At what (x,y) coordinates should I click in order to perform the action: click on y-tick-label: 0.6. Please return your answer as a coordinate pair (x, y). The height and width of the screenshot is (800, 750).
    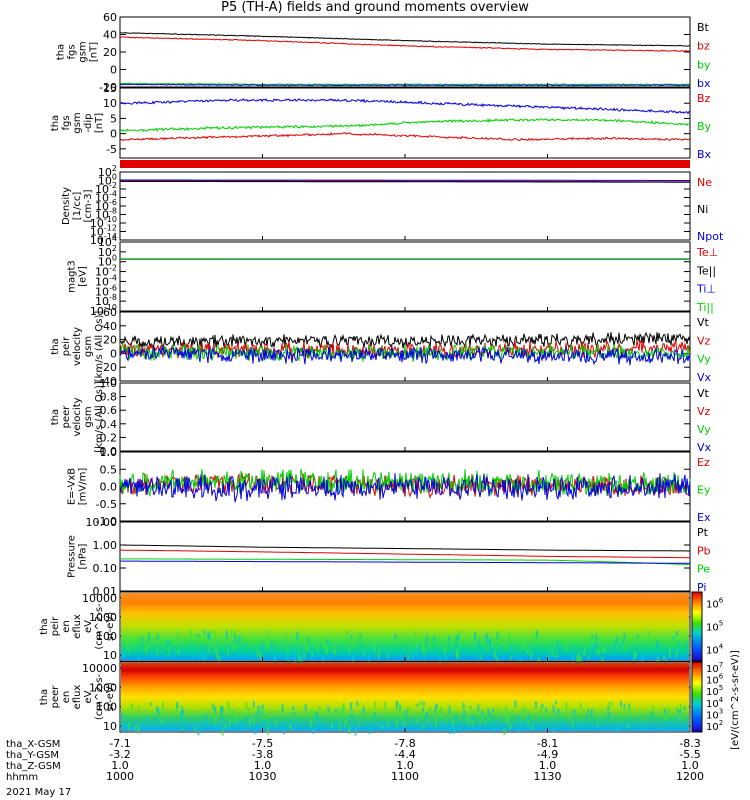
    Looking at the image, I should click on (109, 410).